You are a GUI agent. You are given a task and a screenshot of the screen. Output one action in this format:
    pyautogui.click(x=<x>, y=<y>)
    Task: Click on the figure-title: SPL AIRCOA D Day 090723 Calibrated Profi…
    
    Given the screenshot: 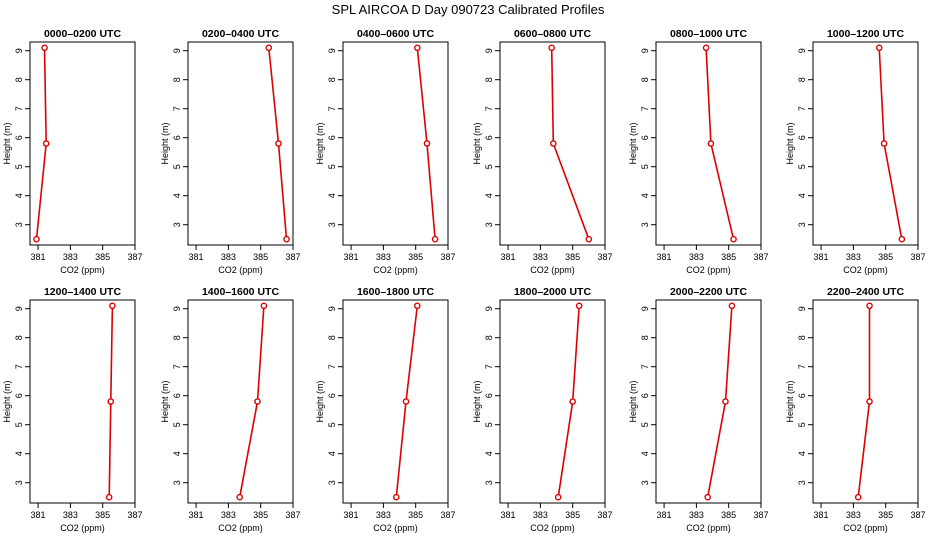 What is the action you would take?
    pyautogui.click(x=468, y=9)
    